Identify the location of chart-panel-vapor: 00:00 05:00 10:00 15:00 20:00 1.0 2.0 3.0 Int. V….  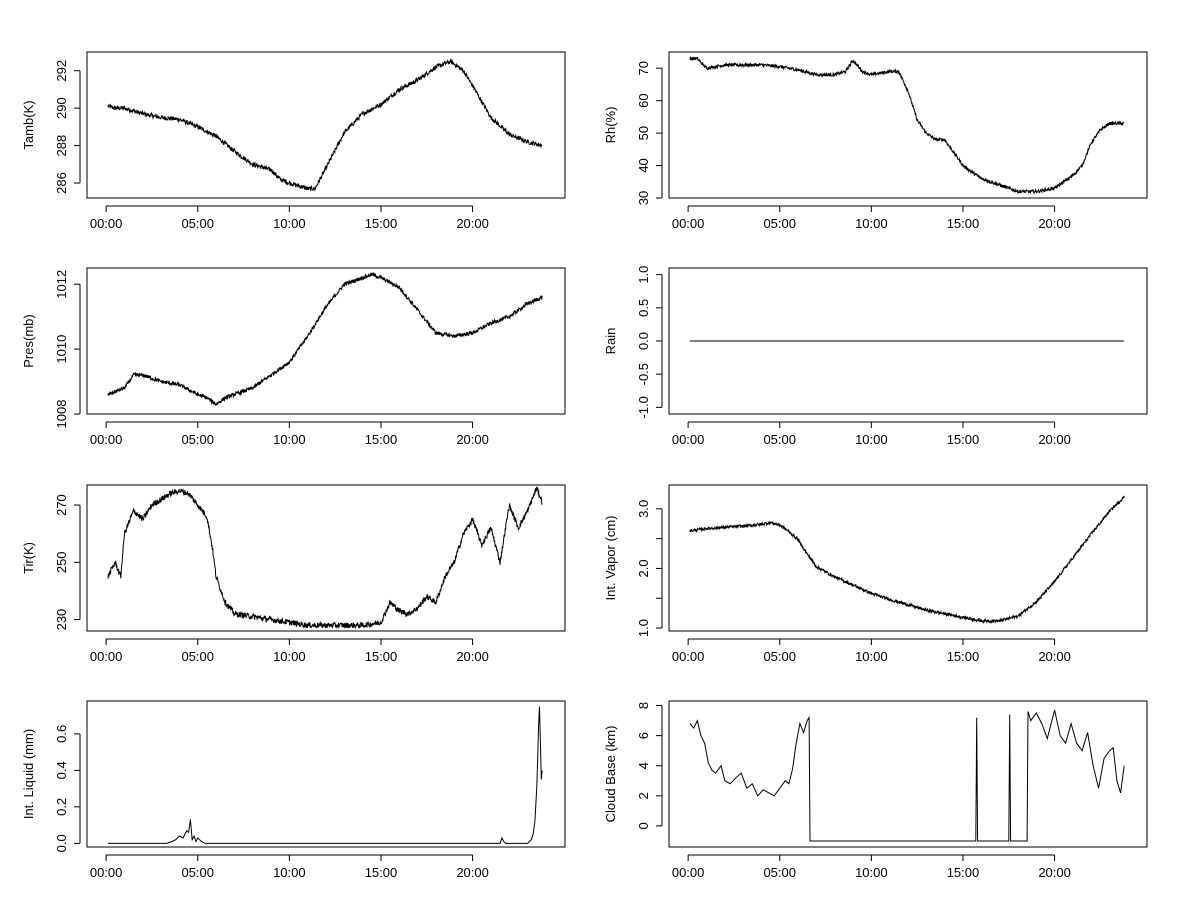
(875, 574).